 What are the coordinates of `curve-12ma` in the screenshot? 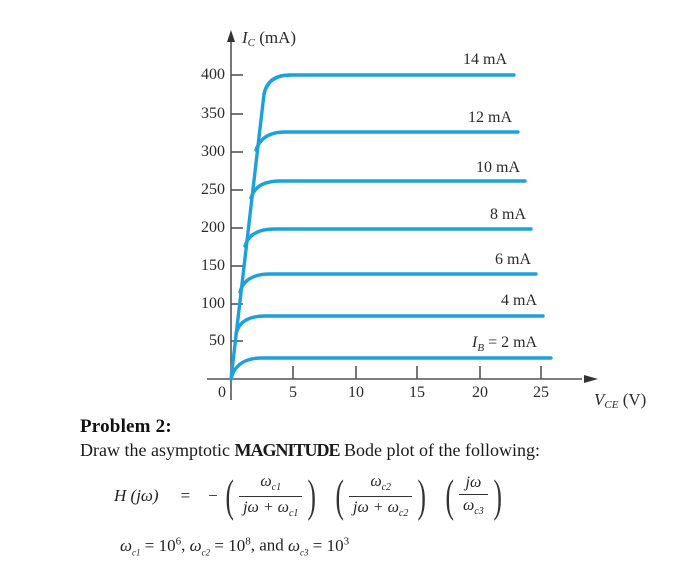 It's located at (387, 141).